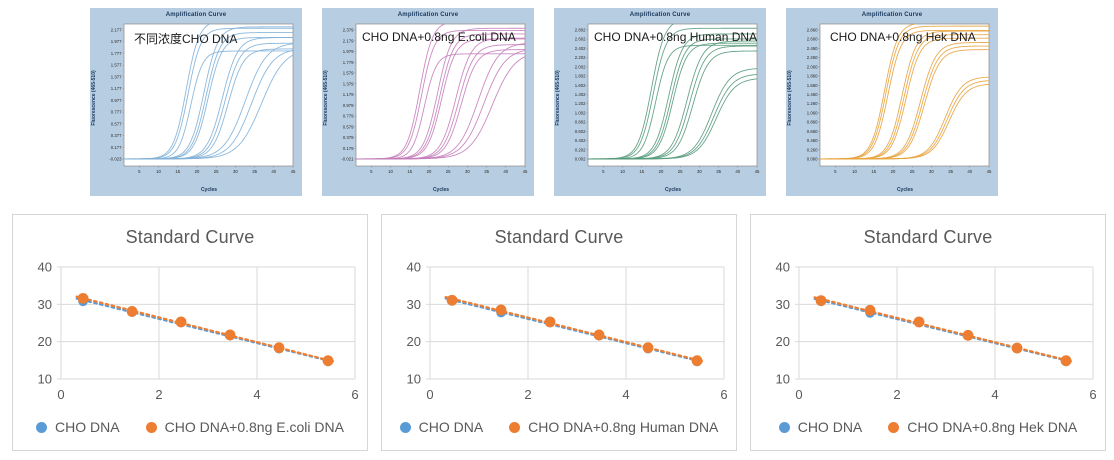 Image resolution: width=1114 pixels, height=460 pixels. Describe the element at coordinates (347, 159) in the screenshot. I see `svg-text: -0.021` at that location.